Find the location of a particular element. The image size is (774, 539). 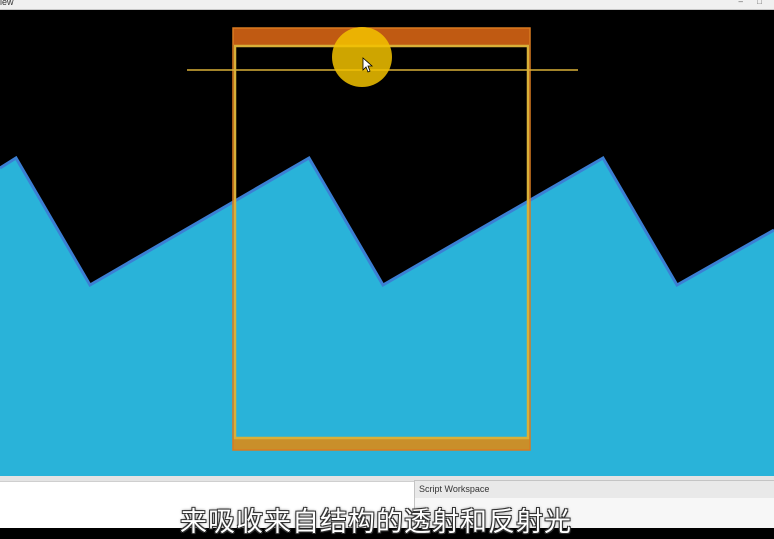

window-title-bar: iew – □ is located at coordinates (387, 5).